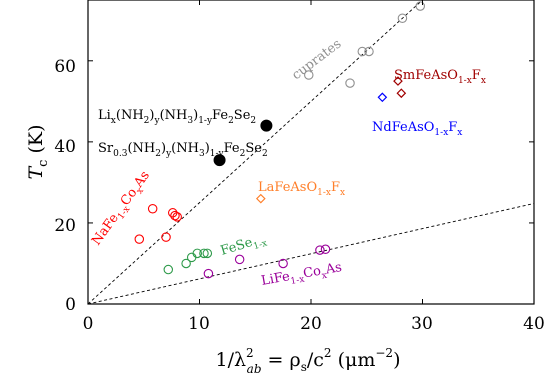  What do you see at coordinates (88, 324) in the screenshot?
I see `x-tick-label: 0` at bounding box center [88, 324].